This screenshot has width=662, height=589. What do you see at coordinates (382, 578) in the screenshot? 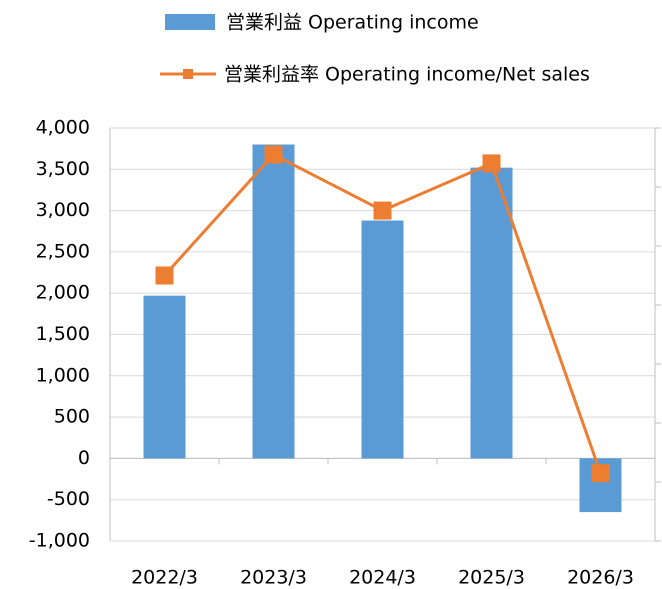
I see `x-tick-label: 2024/3` at bounding box center [382, 578].